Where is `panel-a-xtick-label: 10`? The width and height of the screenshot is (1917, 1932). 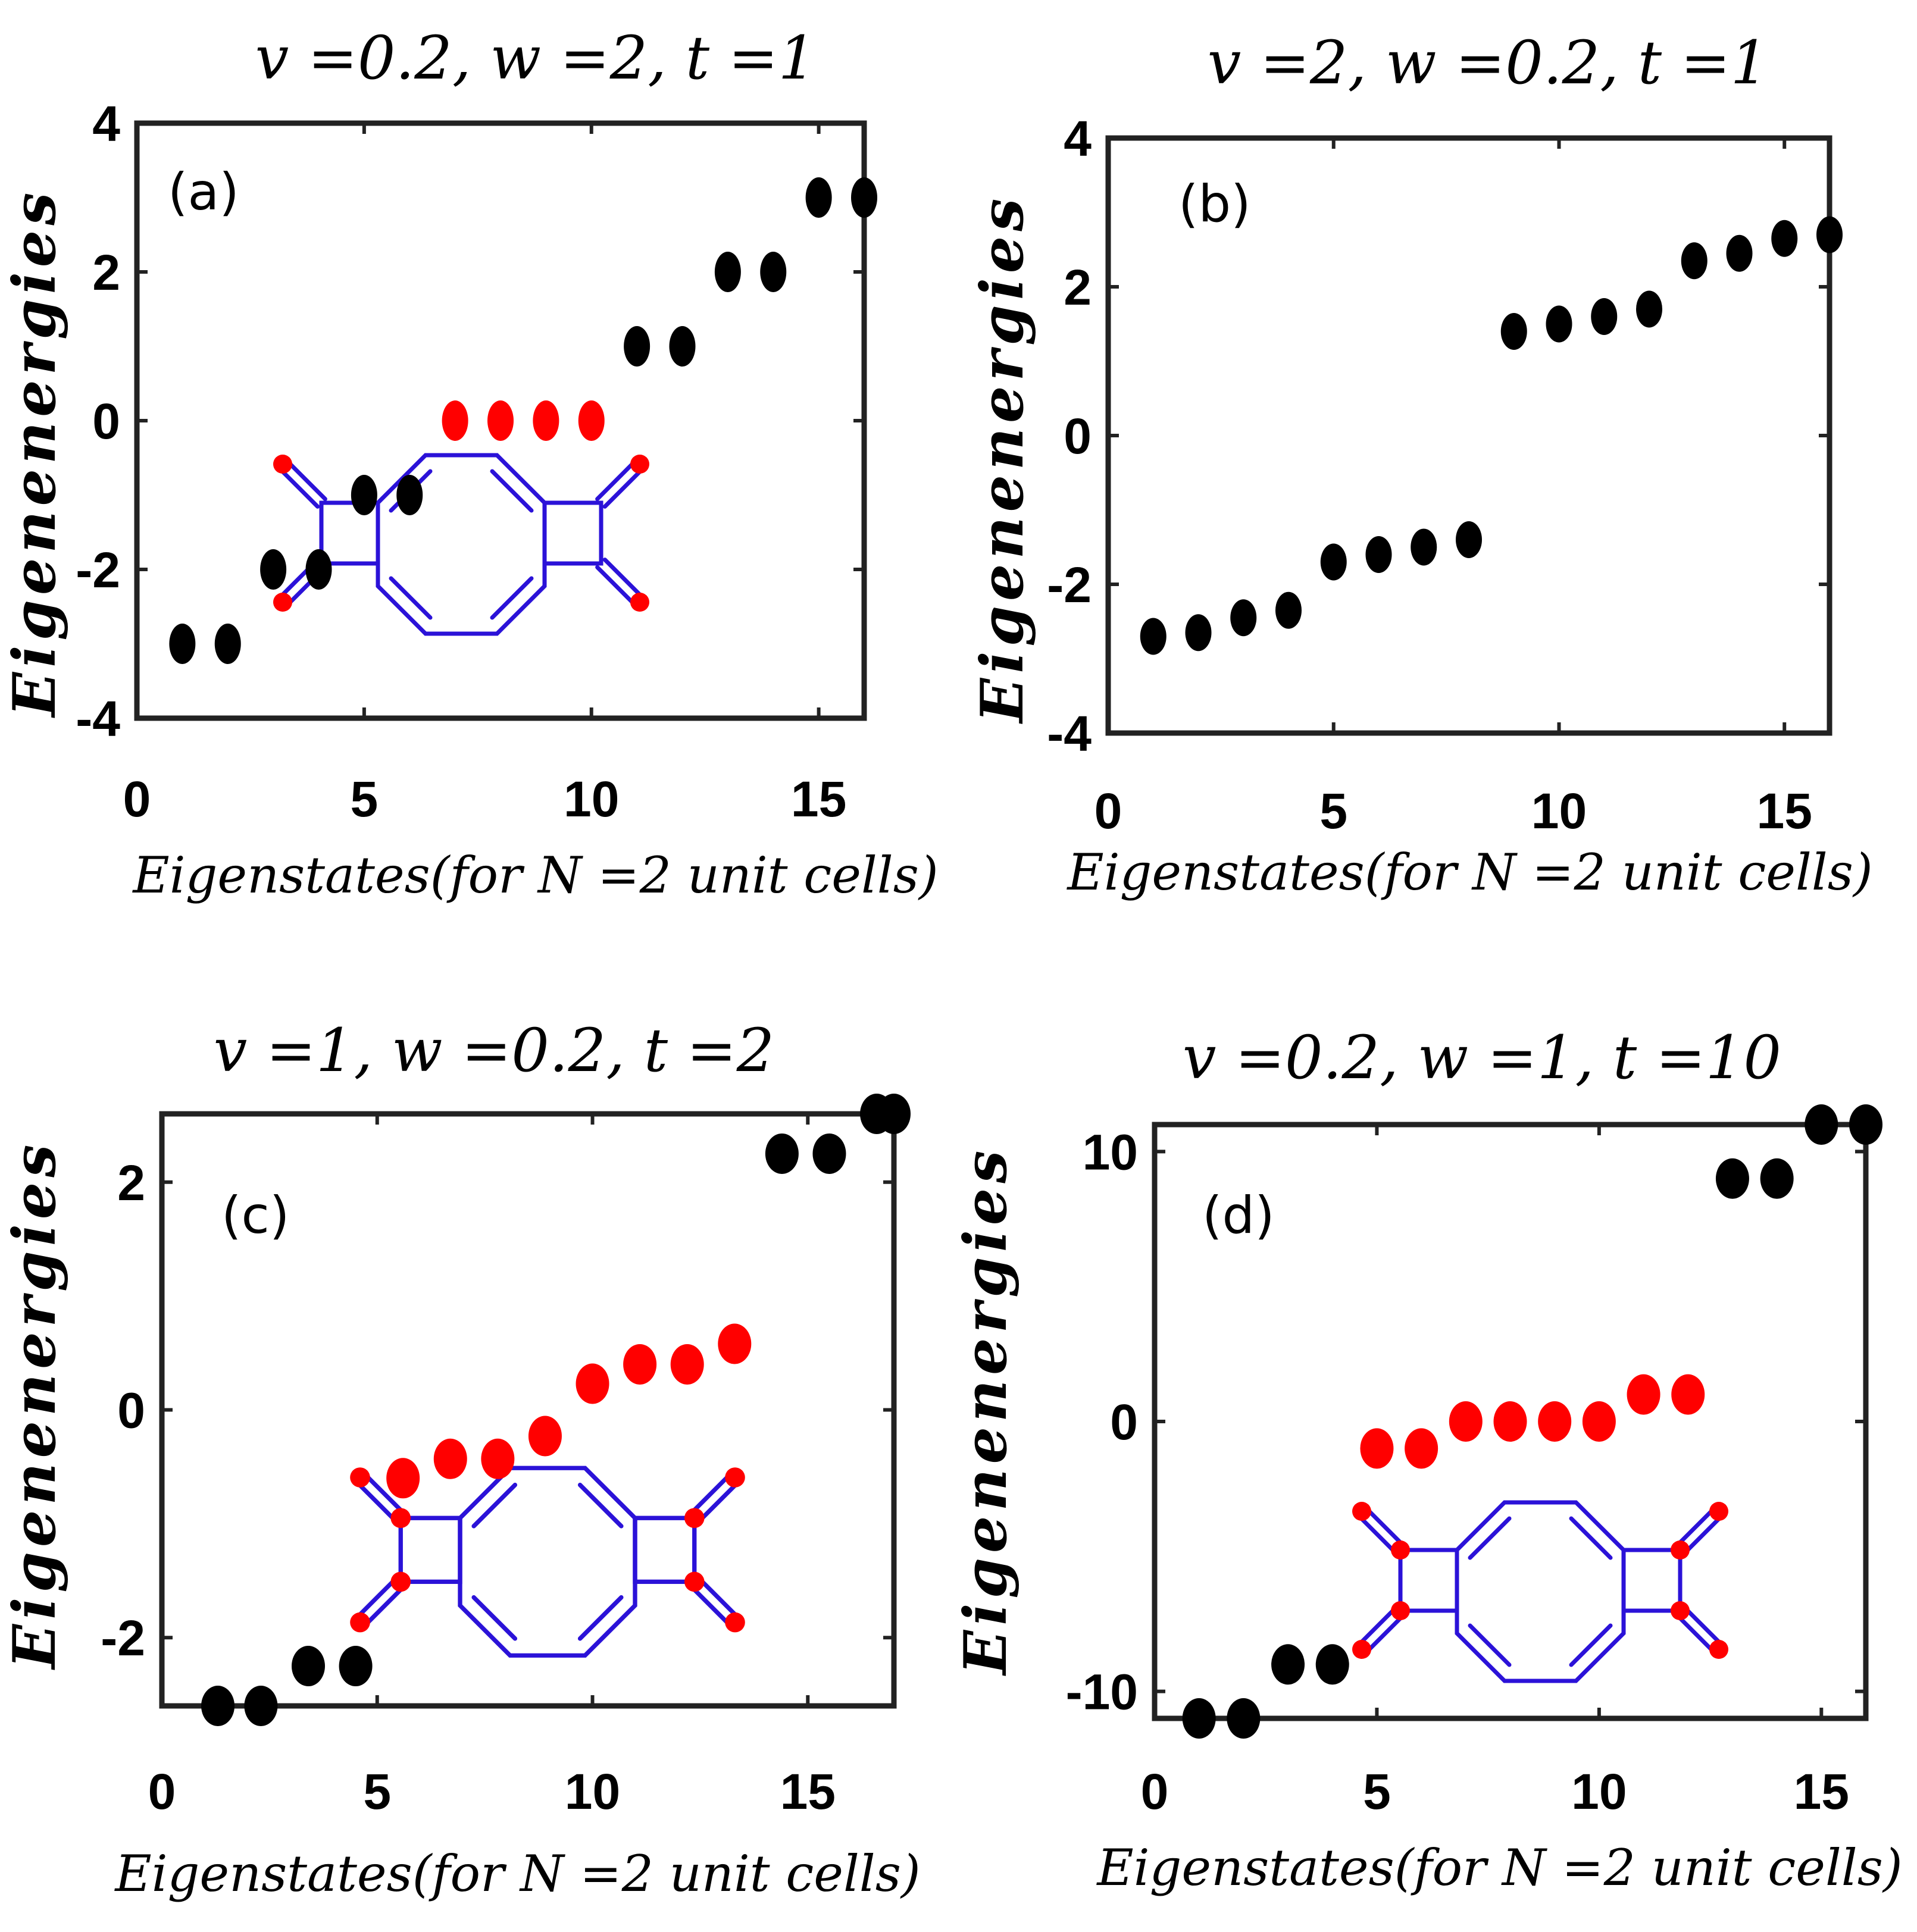
panel-a-xtick-label: 10 is located at coordinates (591, 799).